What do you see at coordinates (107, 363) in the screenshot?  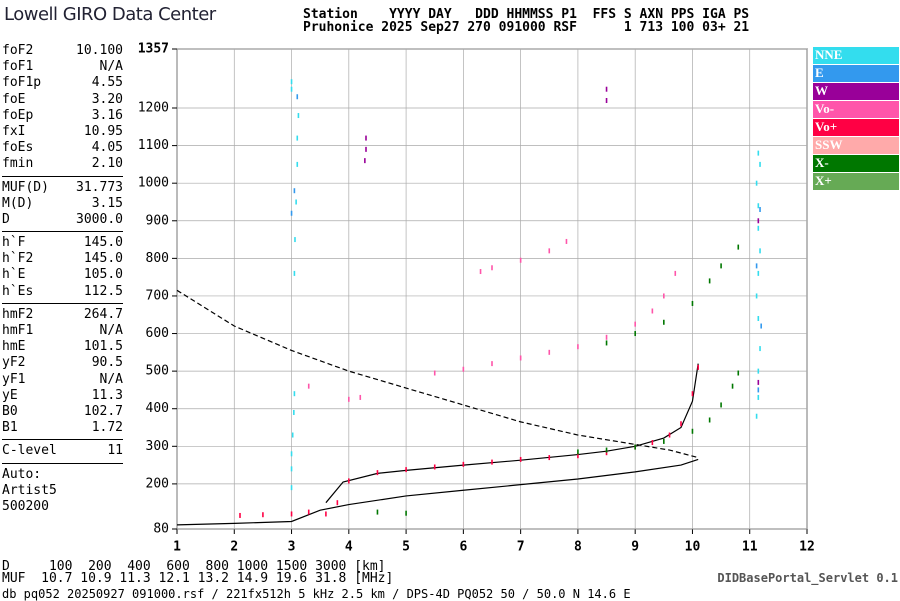 I see `parameter-value: 90.5` at bounding box center [107, 363].